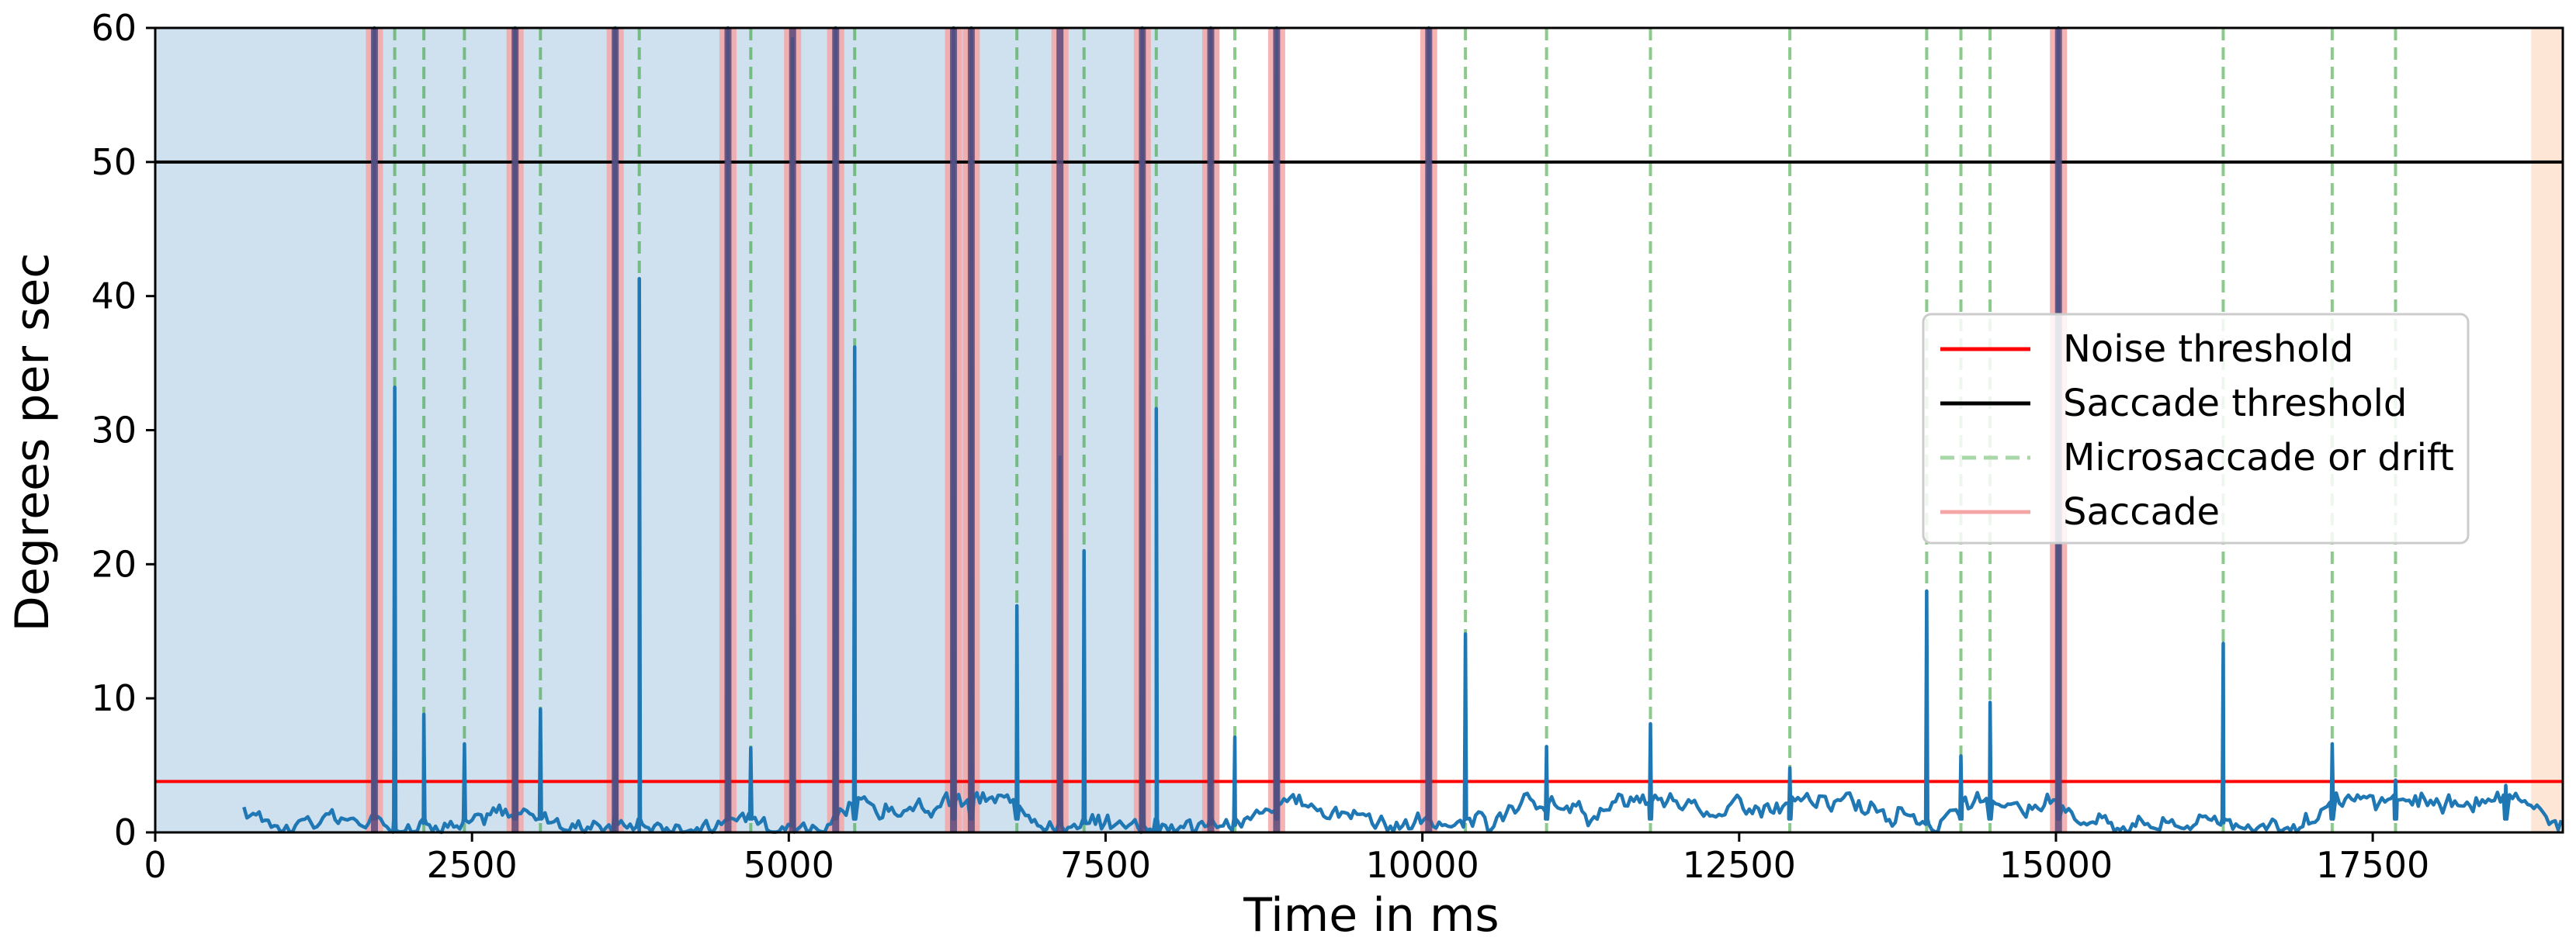  What do you see at coordinates (2372, 865) in the screenshot?
I see `x-tick-label-7: 17500` at bounding box center [2372, 865].